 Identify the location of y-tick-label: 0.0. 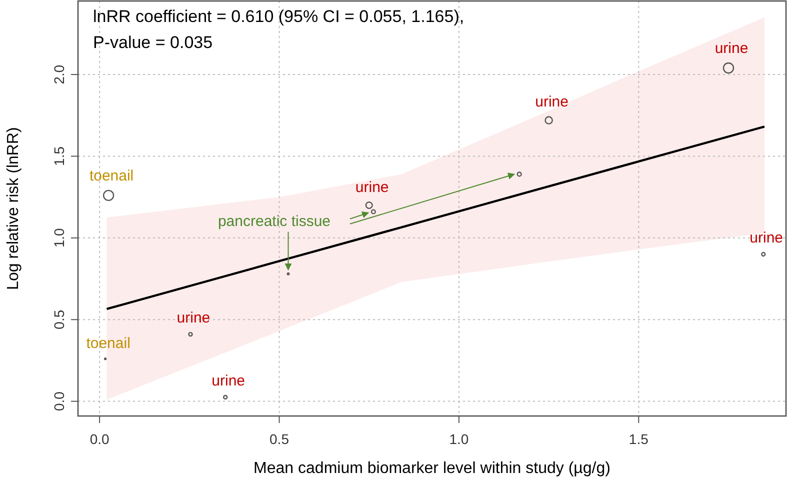
(59, 401).